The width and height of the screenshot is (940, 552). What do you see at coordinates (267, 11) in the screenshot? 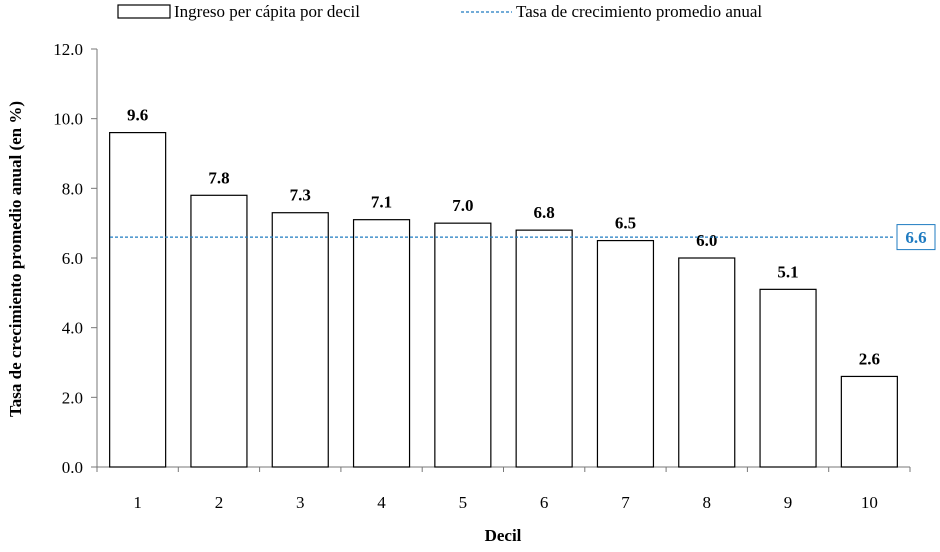
I see `legend-label-bars: Ingreso per cápita por decil` at bounding box center [267, 11].